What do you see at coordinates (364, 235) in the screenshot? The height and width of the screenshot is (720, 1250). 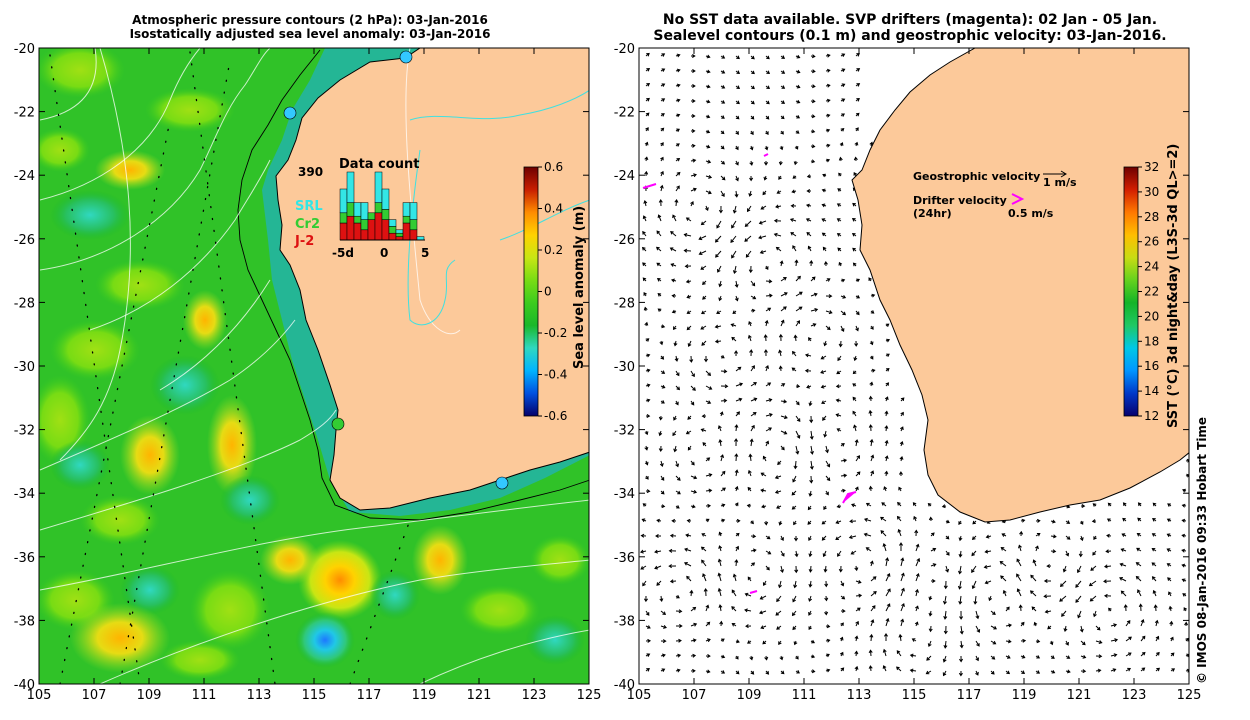 I see `inset-bar-j2` at bounding box center [364, 235].